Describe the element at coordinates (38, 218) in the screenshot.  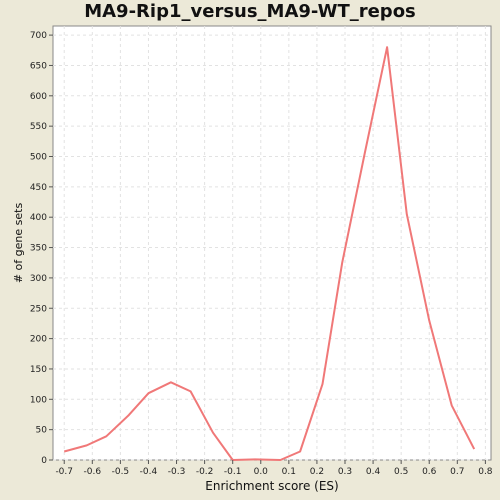
I see `y-tick-label: 400` at that location.